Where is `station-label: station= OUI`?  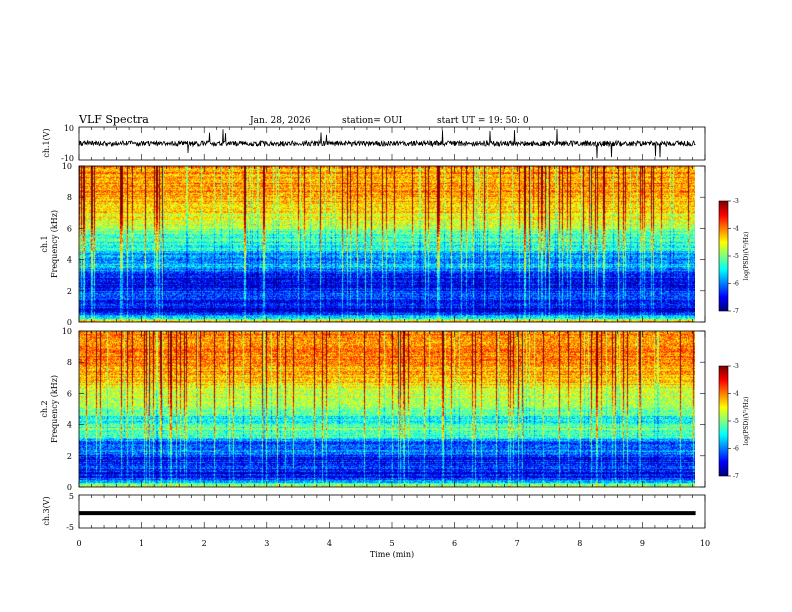 station-label: station= OUI is located at coordinates (372, 121).